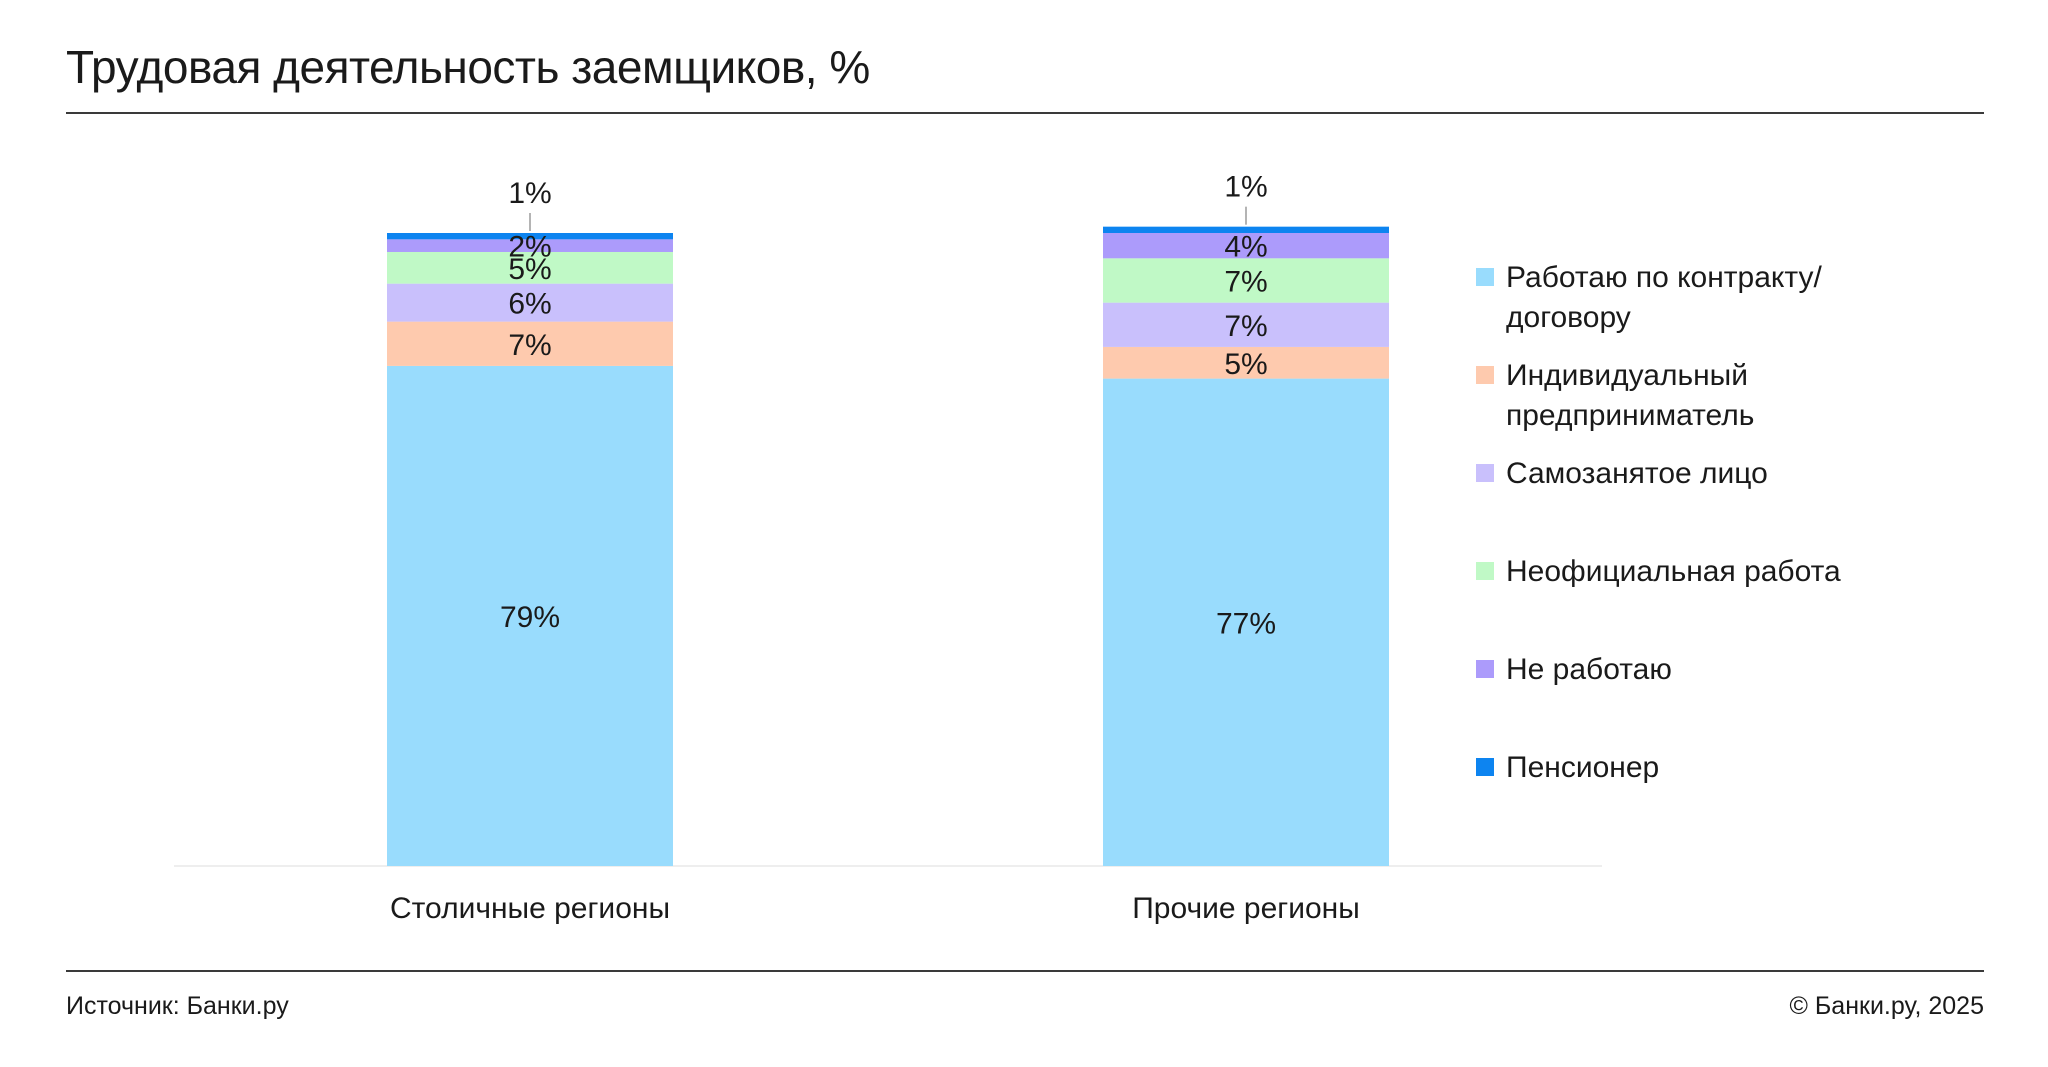 This screenshot has height=1067, width=2048. Describe the element at coordinates (1664, 297) in the screenshot. I see `legend-label: Работаю по контракту/договору` at that location.